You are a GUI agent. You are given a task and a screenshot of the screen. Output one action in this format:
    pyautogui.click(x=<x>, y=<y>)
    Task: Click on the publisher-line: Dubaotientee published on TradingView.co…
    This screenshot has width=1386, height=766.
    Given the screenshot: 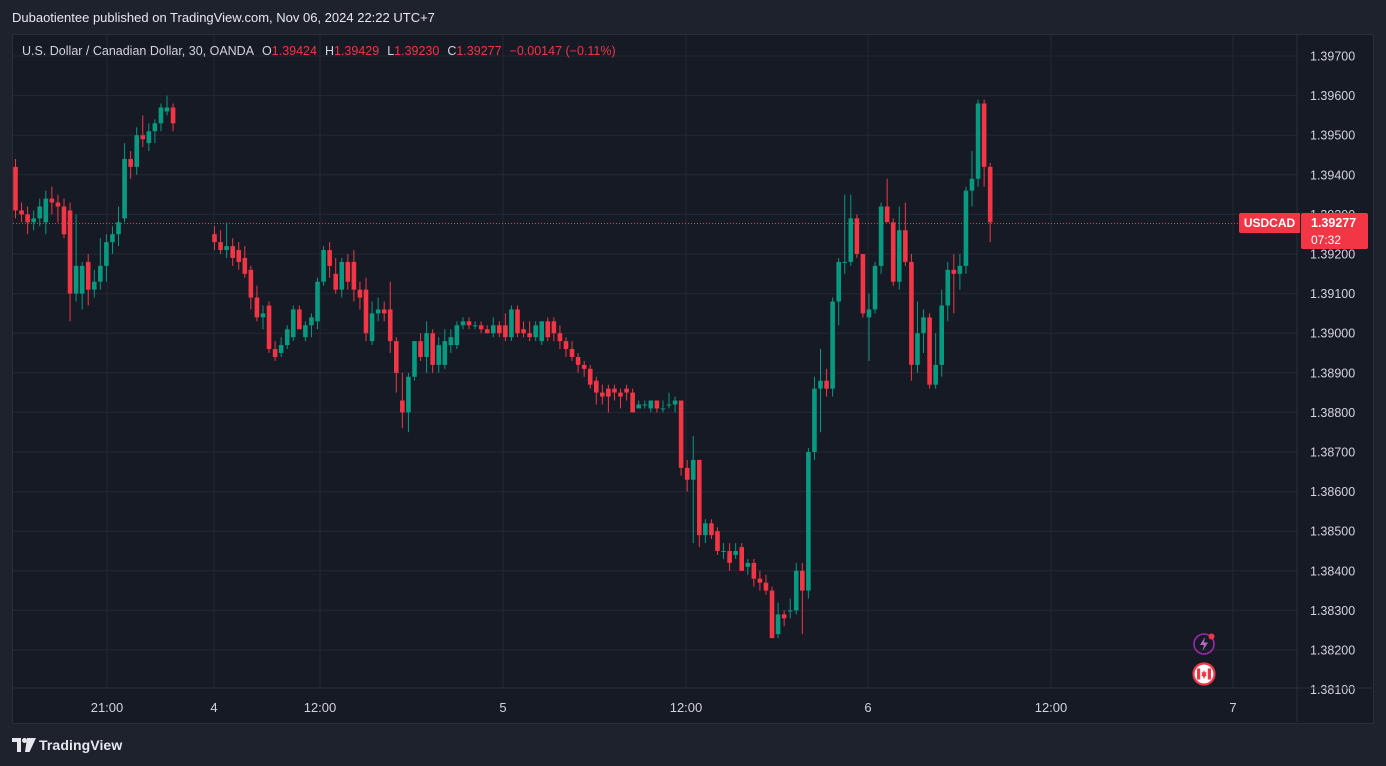 What is the action you would take?
    pyautogui.click(x=223, y=17)
    